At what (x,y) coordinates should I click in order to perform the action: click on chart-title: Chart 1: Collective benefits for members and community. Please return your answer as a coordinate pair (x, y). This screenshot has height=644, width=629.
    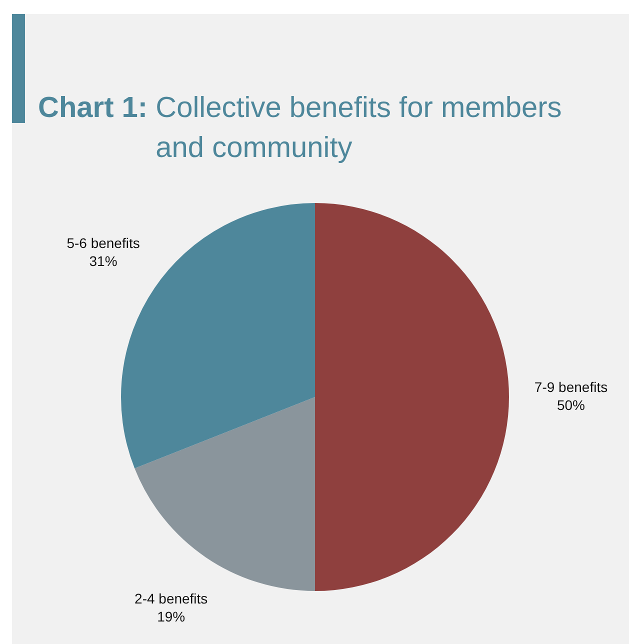
    Looking at the image, I should click on (300, 128).